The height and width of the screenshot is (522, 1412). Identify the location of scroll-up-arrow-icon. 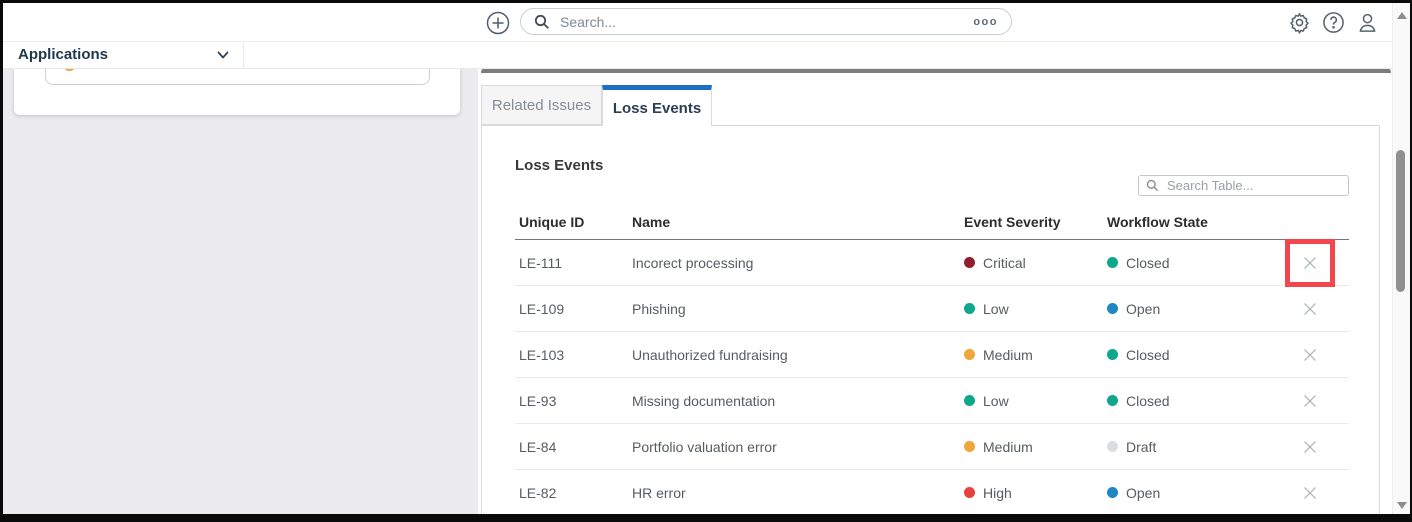
(1402, 15).